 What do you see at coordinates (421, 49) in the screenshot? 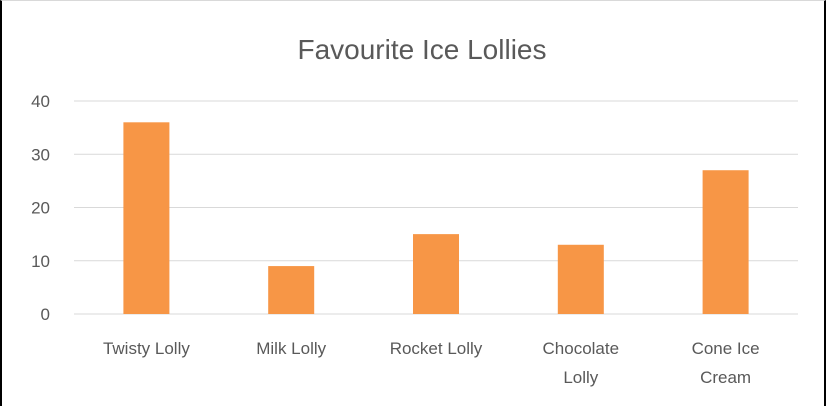
I see `chart-title: Favourite Ice Lollies` at bounding box center [421, 49].